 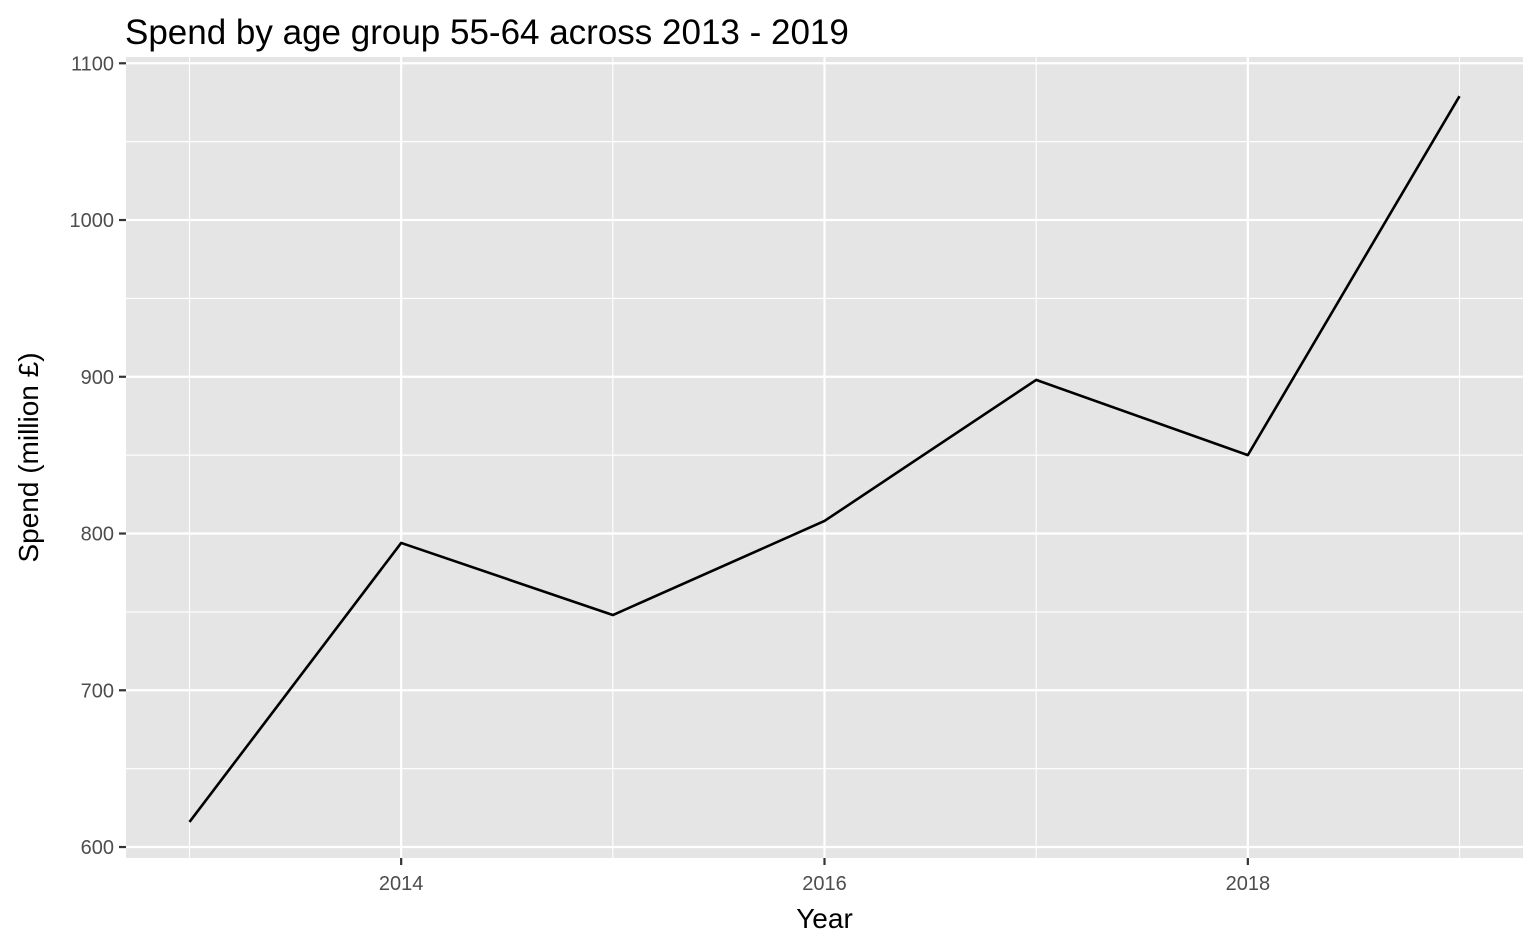 What do you see at coordinates (401, 884) in the screenshot?
I see `x-tick-label: 2014` at bounding box center [401, 884].